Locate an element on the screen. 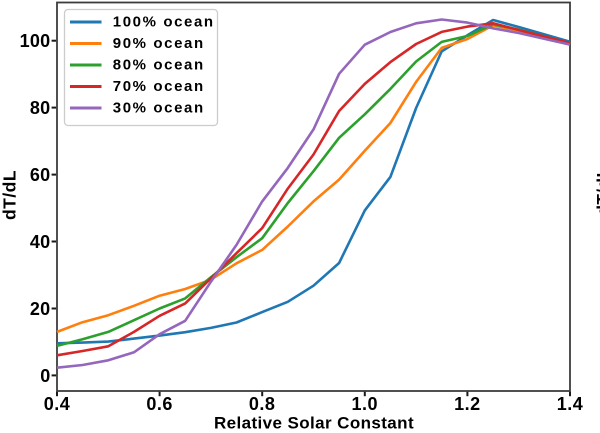  svg-text: 1.0 is located at coordinates (365, 404).